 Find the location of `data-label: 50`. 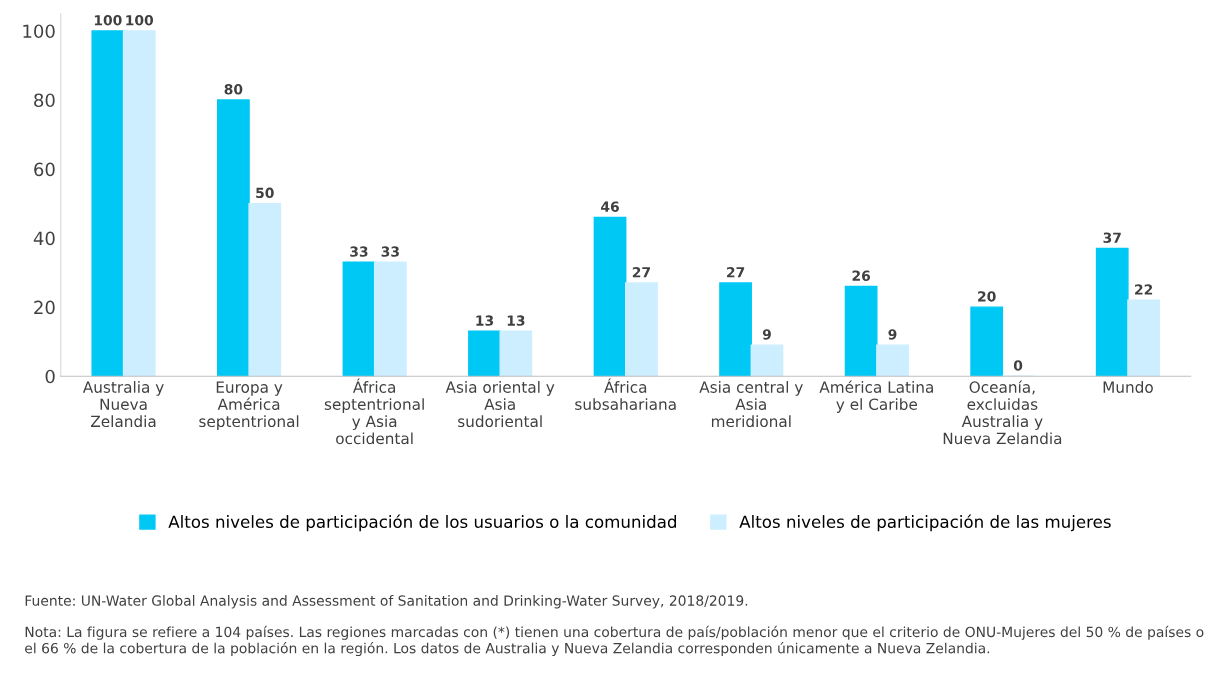

data-label: 50 is located at coordinates (265, 193).